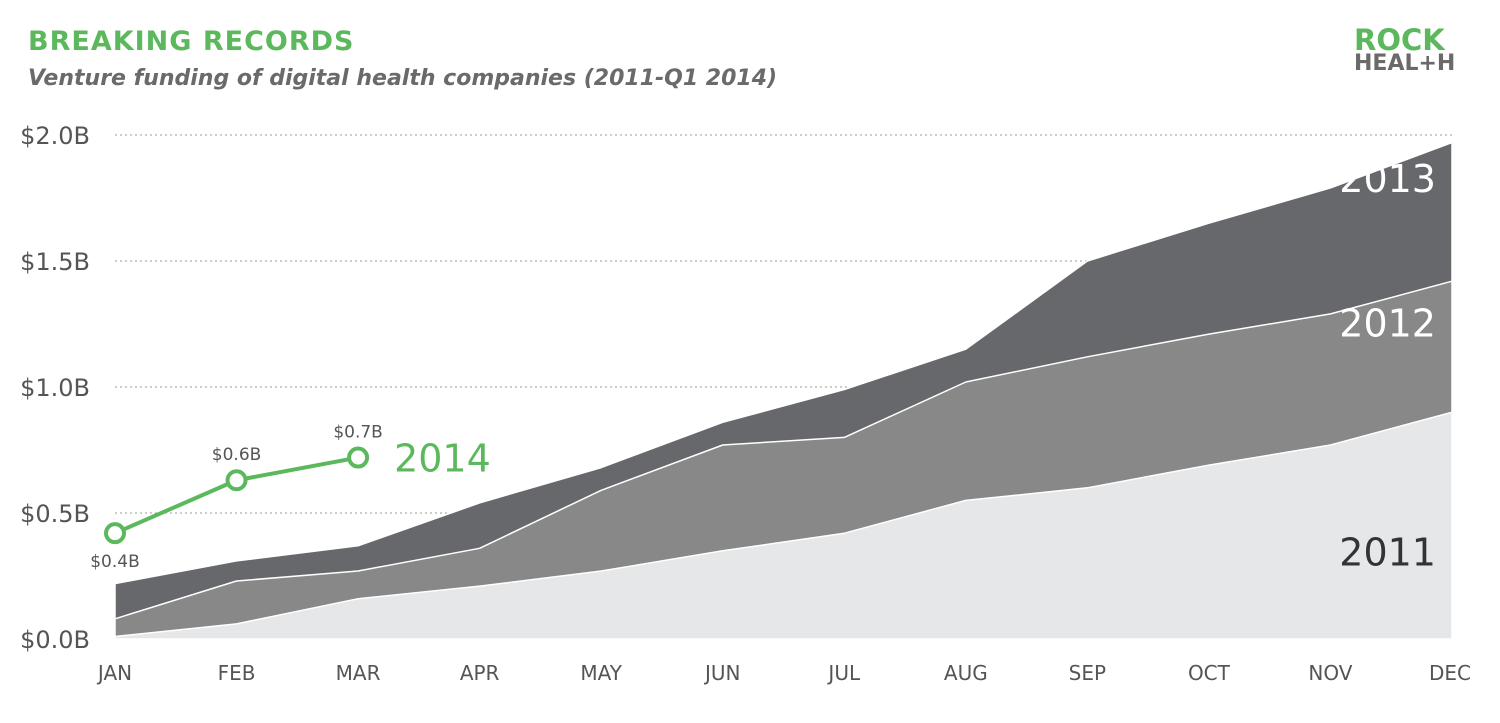  Describe the element at coordinates (1387, 366) in the screenshot. I see `series-labels: 2011 2012 2013` at that location.